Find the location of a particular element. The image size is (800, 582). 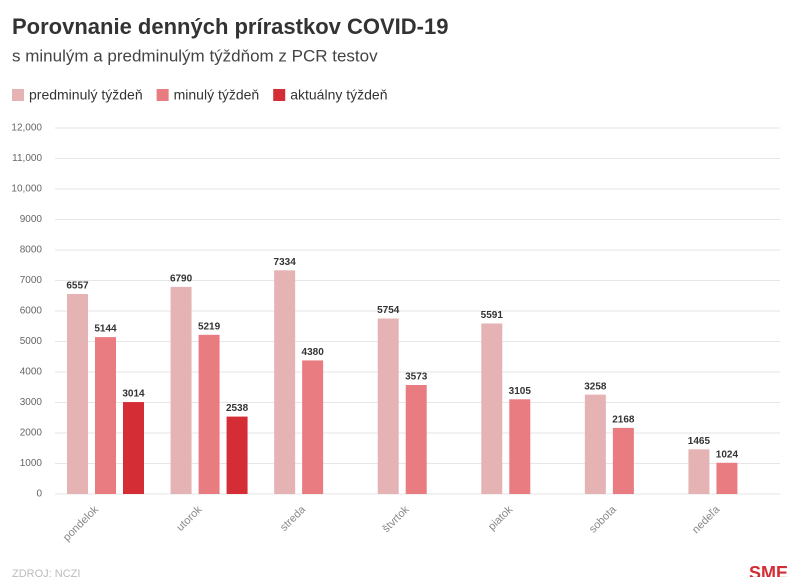

legend-label: aktuálny týždeň is located at coordinates (338, 95).